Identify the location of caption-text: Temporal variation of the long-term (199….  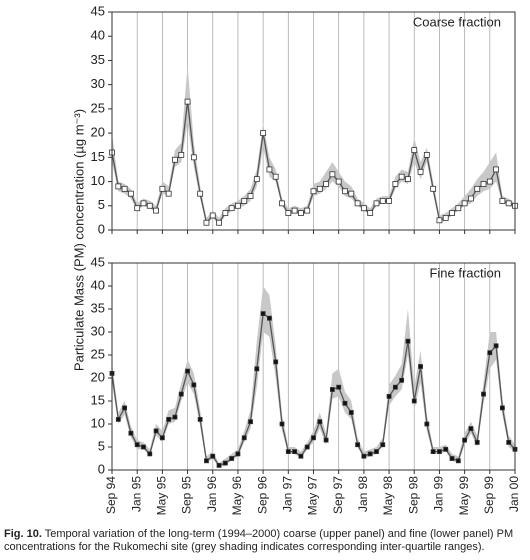
(259, 540).